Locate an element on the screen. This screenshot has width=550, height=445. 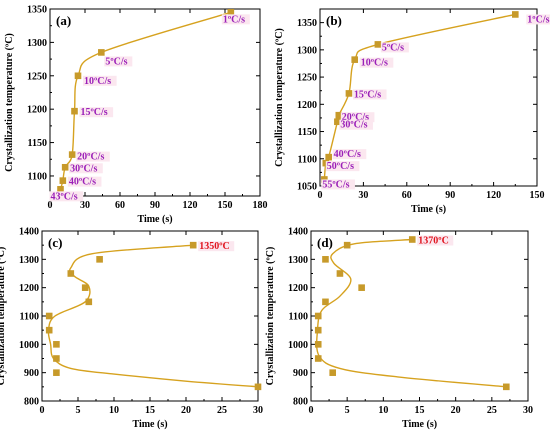
panel-label: (b) is located at coordinates (334, 20).